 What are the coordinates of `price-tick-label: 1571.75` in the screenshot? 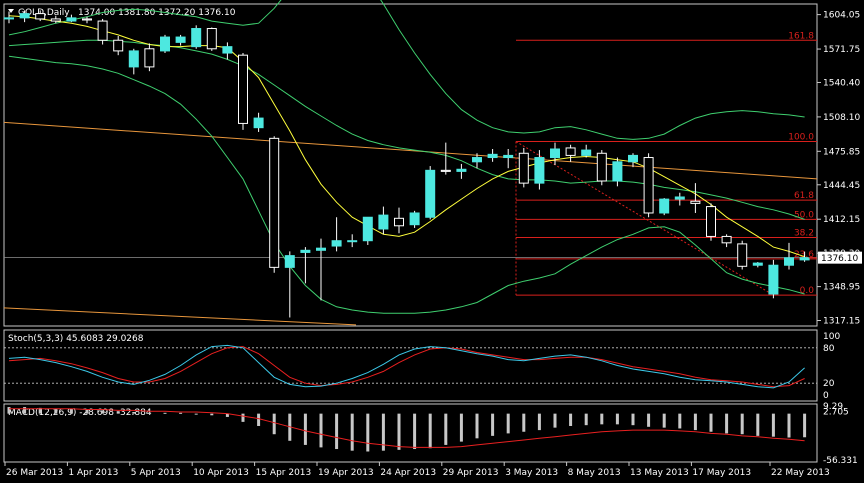 It's located at (841, 50).